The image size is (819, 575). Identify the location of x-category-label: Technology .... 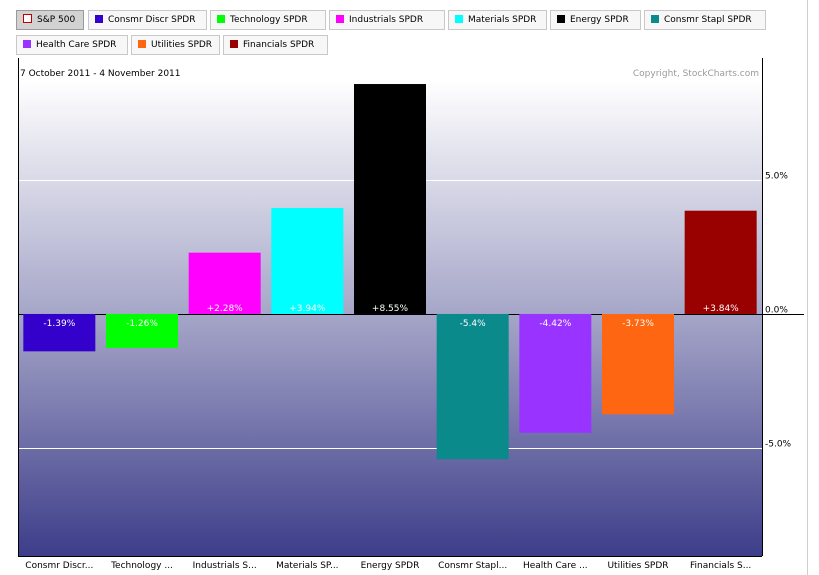
(141, 566).